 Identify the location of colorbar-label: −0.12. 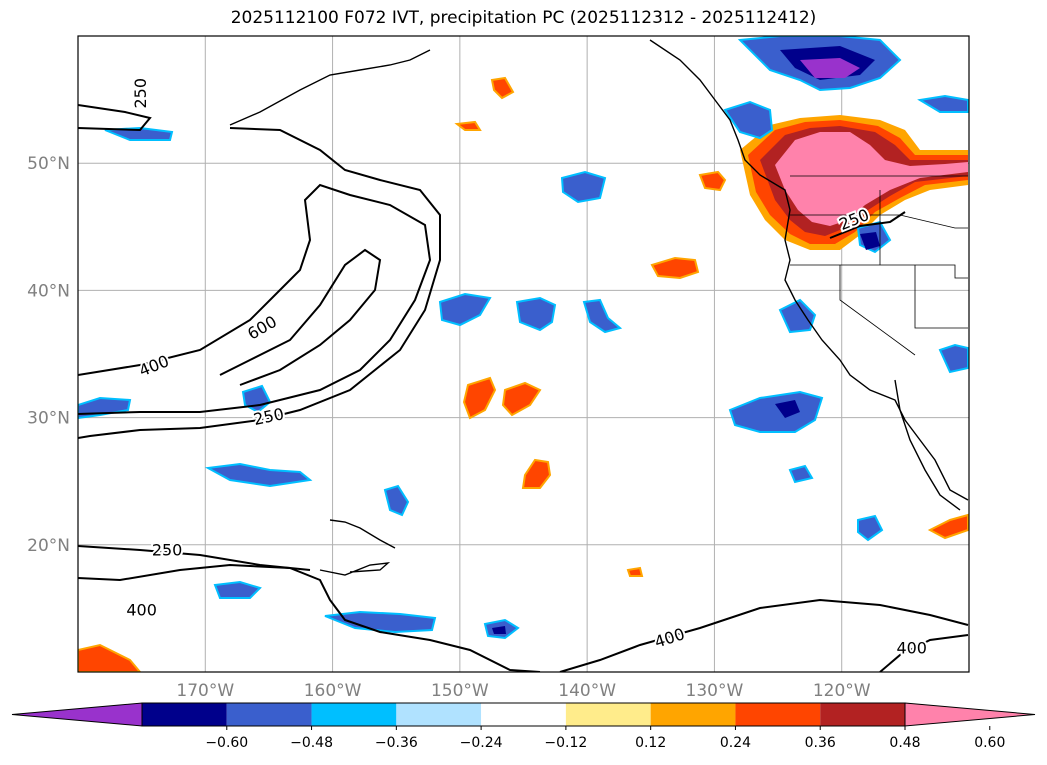
(565, 743).